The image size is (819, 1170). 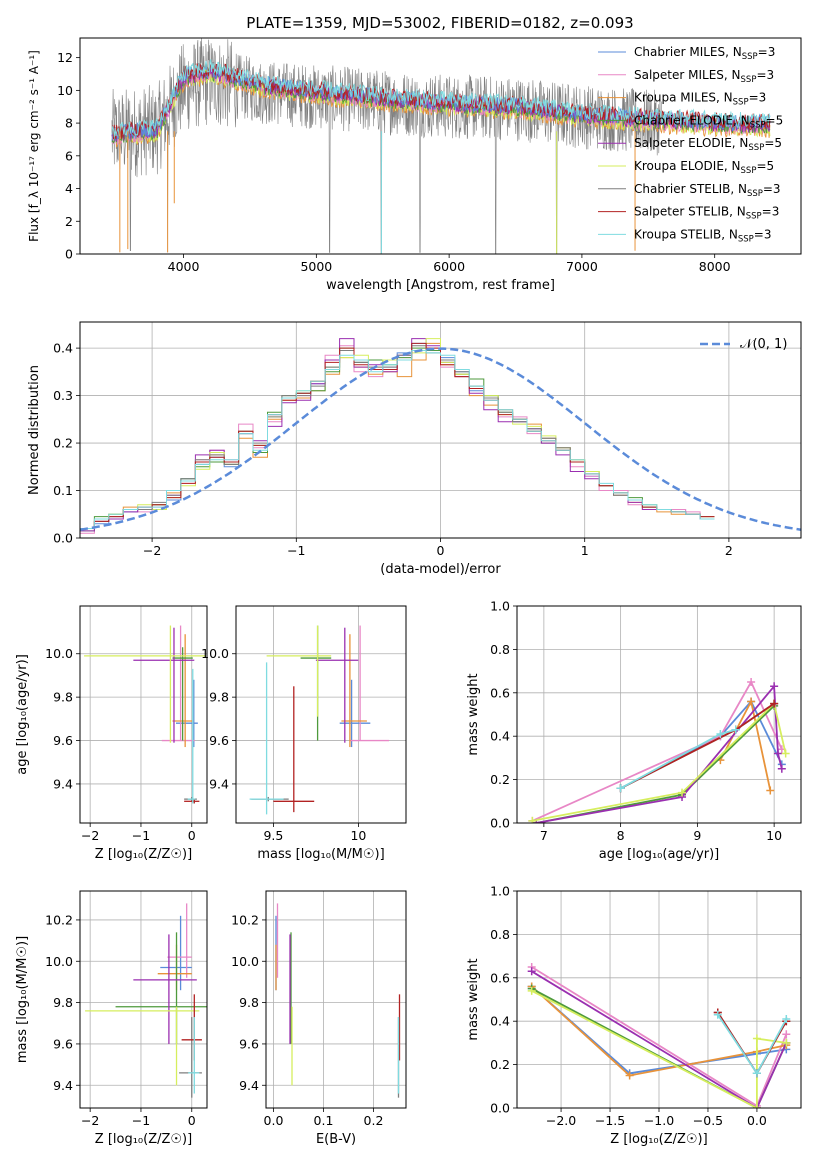 What do you see at coordinates (708, 1120) in the screenshot?
I see `x-tick-label: −0.5` at bounding box center [708, 1120].